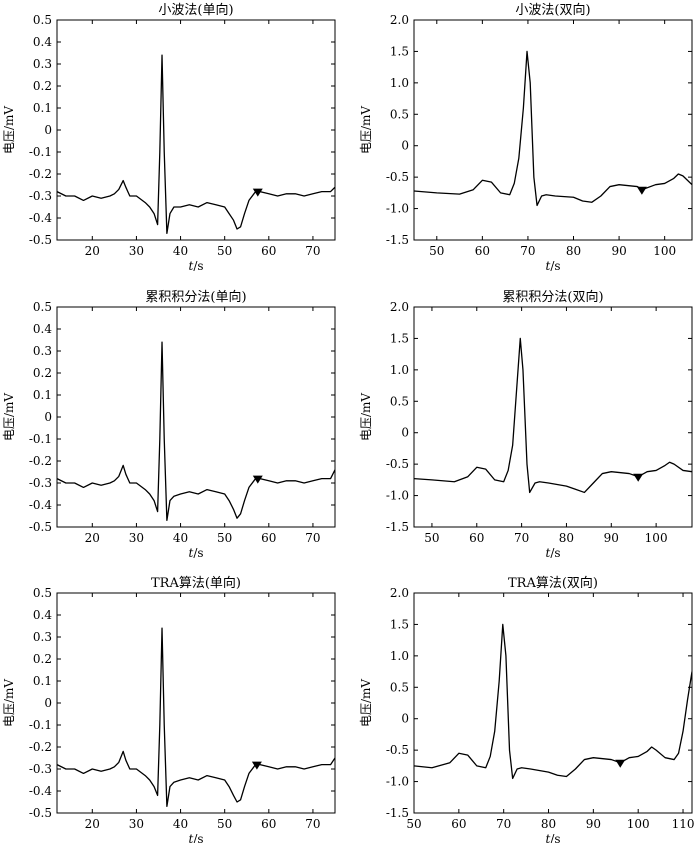 The width and height of the screenshot is (700, 843). What do you see at coordinates (399, 656) in the screenshot?
I see `y-tick-label: 1.0` at bounding box center [399, 656].